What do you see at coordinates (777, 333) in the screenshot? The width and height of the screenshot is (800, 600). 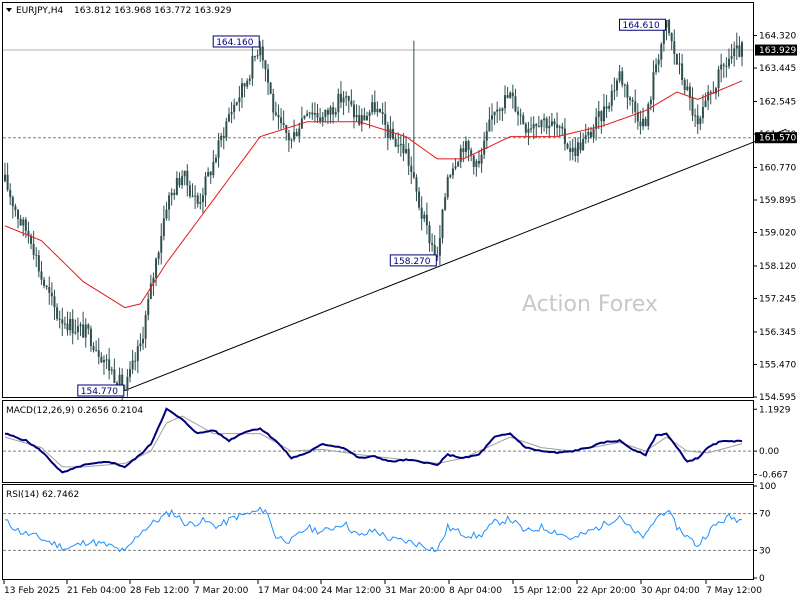 I see `price-tick-label: 156.345` at bounding box center [777, 333].